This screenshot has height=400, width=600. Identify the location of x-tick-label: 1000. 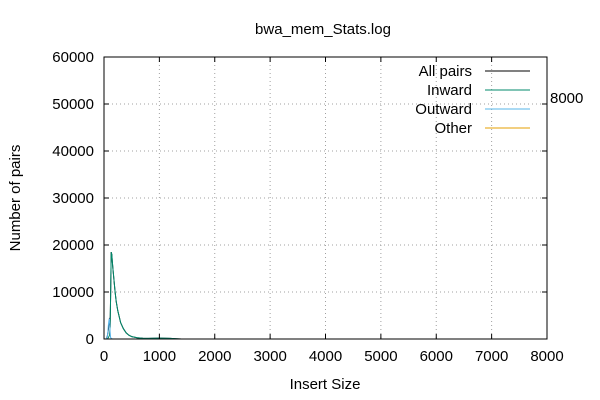
(159, 356).